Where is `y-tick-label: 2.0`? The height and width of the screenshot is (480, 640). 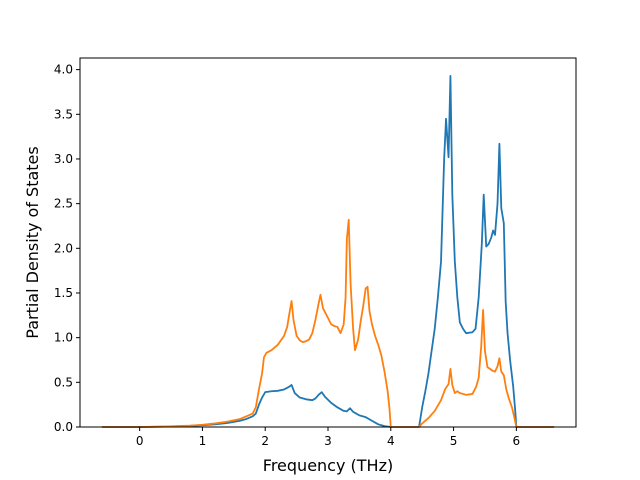
y-tick-label: 2.0 is located at coordinates (63, 248).